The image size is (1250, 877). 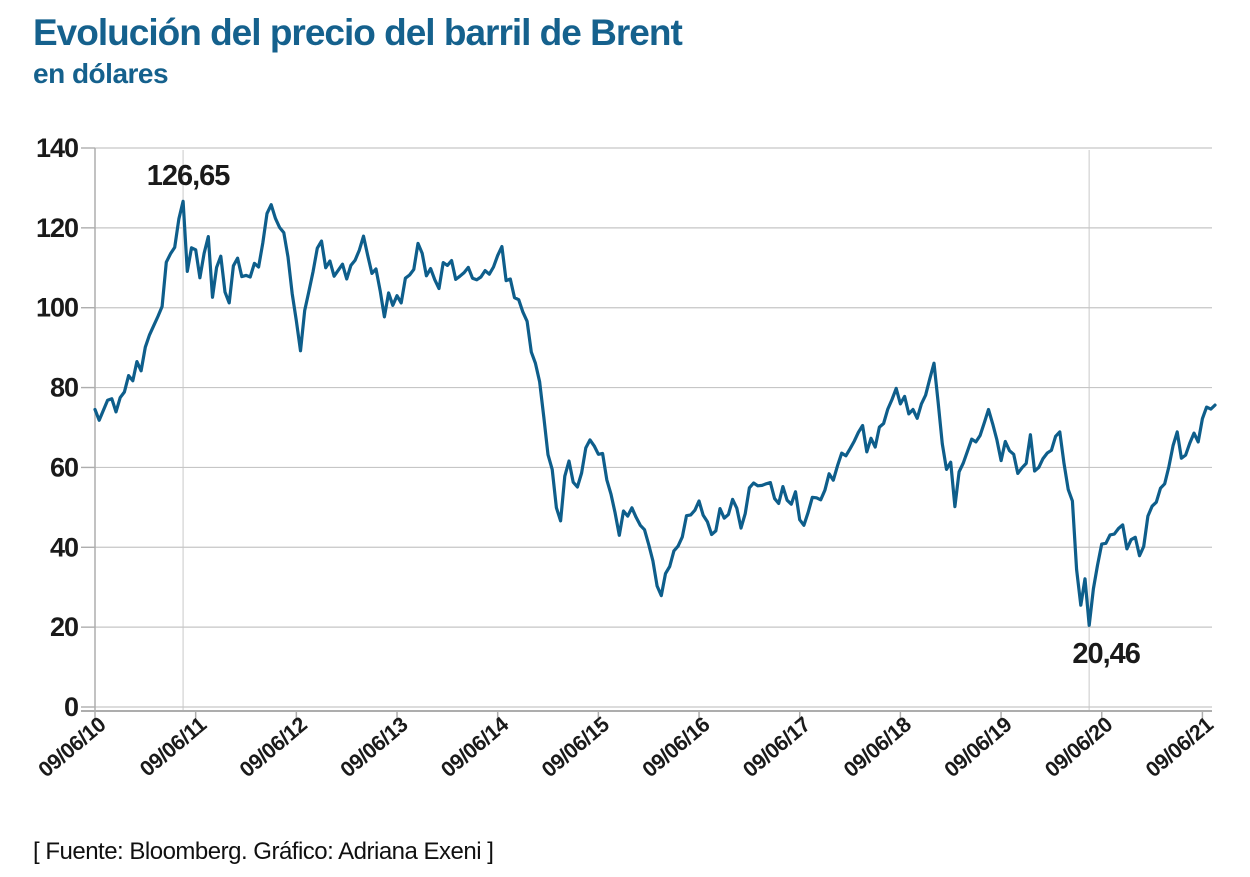 What do you see at coordinates (188, 176) in the screenshot?
I see `annotation-max-price: 126,65` at bounding box center [188, 176].